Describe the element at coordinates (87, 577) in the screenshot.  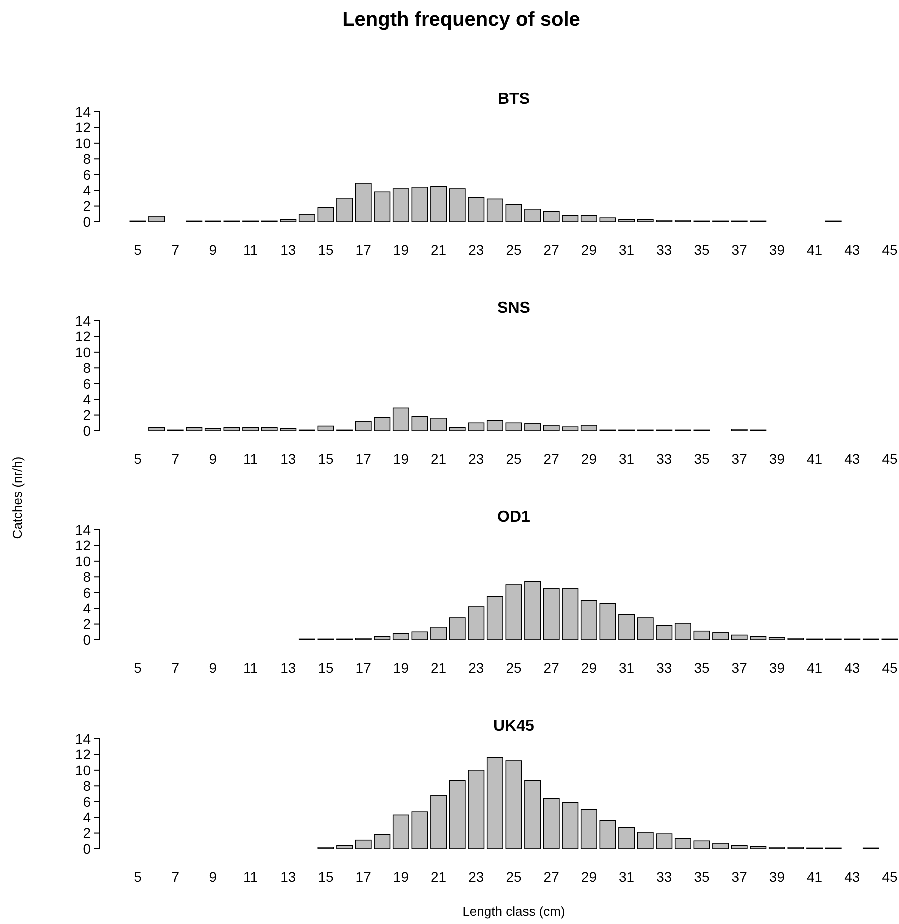
I see `y-tick-label: 8` at that location.